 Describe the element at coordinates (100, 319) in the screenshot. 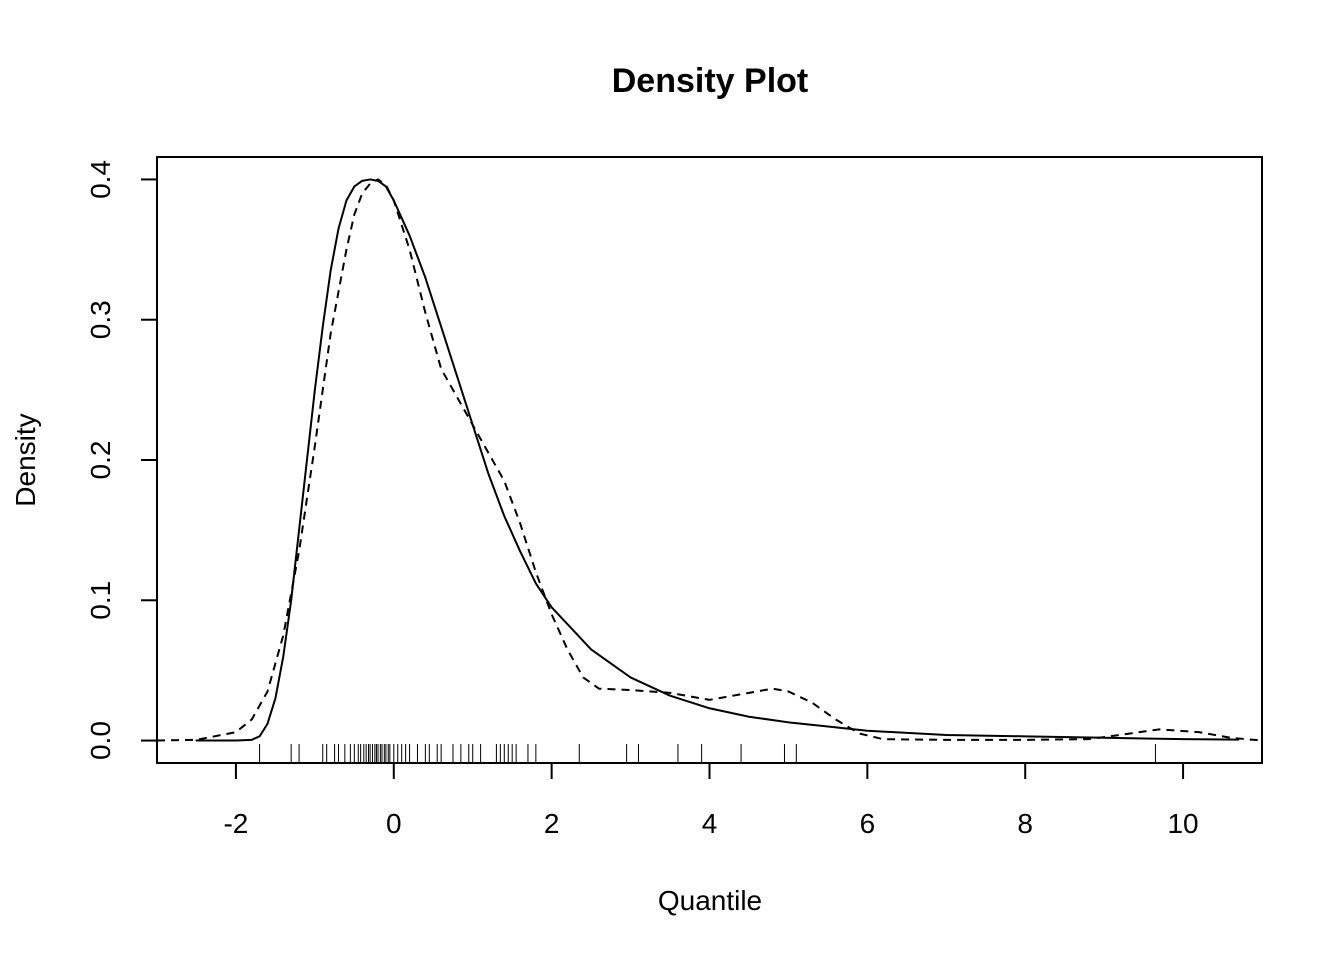

I see `y-tick-label: 0.3` at that location.